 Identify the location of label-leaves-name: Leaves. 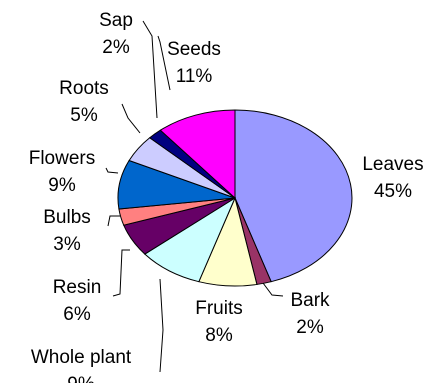
(392, 164).